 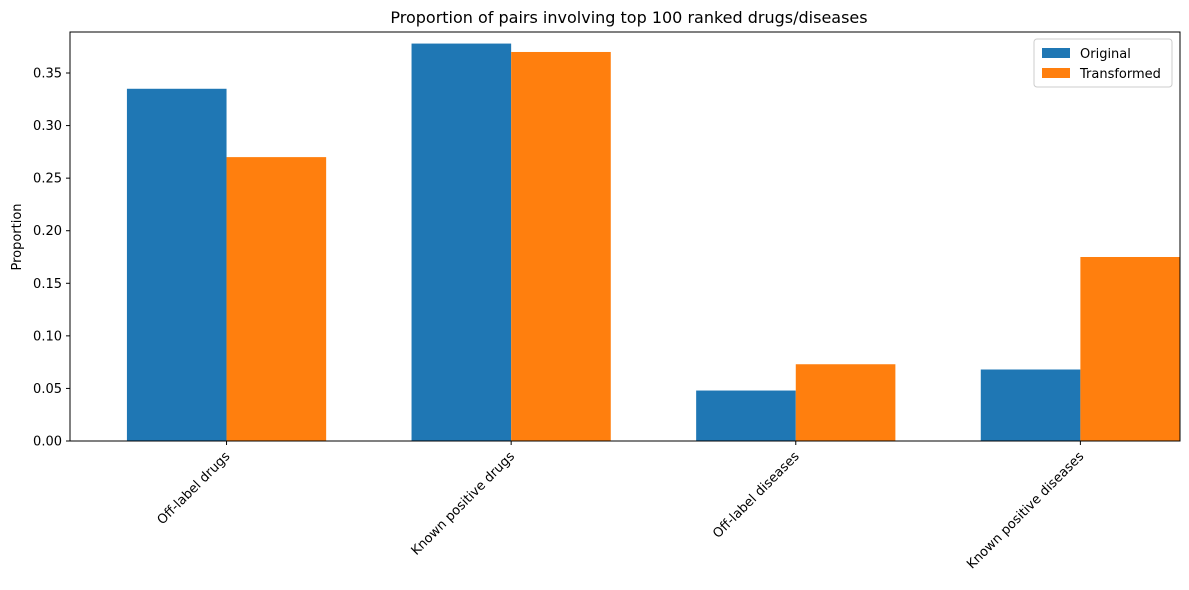 What do you see at coordinates (47, 389) in the screenshot?
I see `y-tick-label: 0.05` at bounding box center [47, 389].